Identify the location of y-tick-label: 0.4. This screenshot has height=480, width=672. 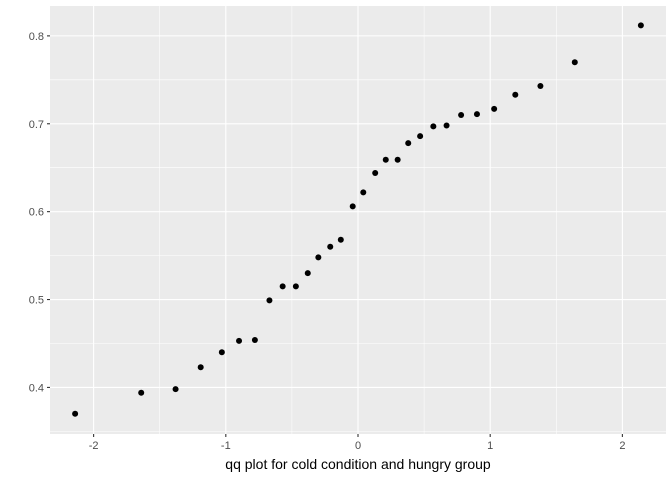
(36, 388).